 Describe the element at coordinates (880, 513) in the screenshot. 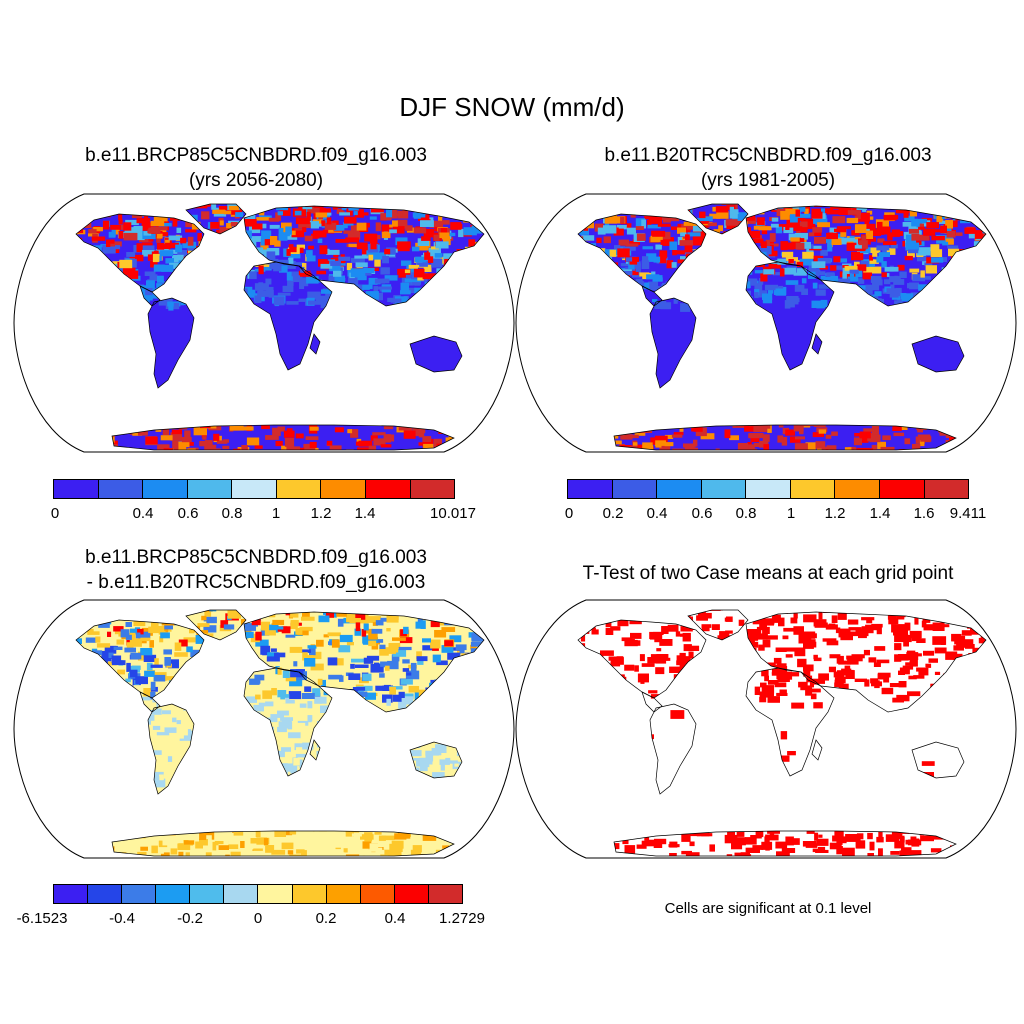

I see `p2-colorbar-tick-7: 1.4` at that location.